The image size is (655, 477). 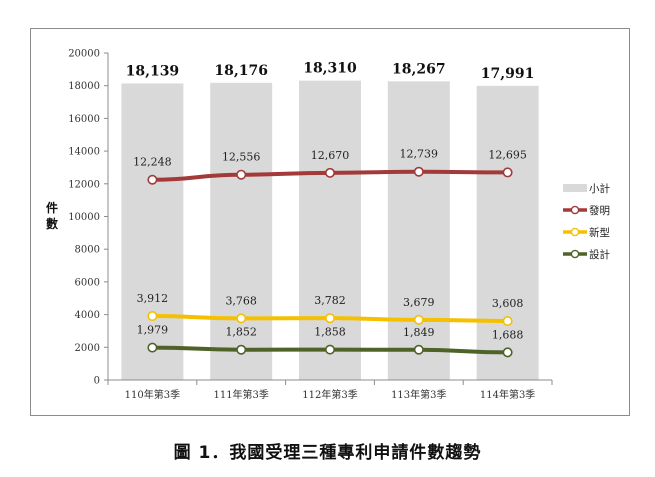 I want to click on value-label-發明: 12,695, so click(x=507, y=154).